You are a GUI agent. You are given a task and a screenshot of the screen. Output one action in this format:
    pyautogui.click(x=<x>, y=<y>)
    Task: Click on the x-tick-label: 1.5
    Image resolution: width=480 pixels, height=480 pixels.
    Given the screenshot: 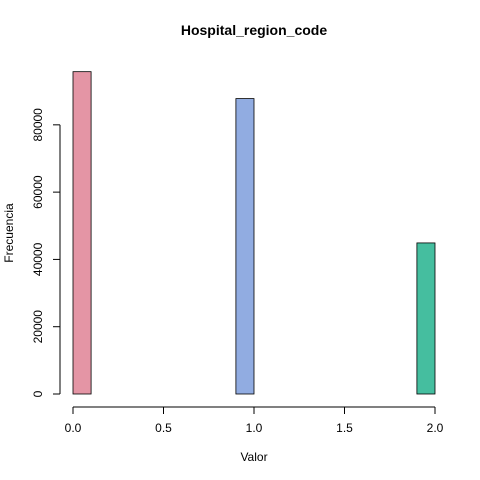 What is the action you would take?
    pyautogui.click(x=344, y=428)
    